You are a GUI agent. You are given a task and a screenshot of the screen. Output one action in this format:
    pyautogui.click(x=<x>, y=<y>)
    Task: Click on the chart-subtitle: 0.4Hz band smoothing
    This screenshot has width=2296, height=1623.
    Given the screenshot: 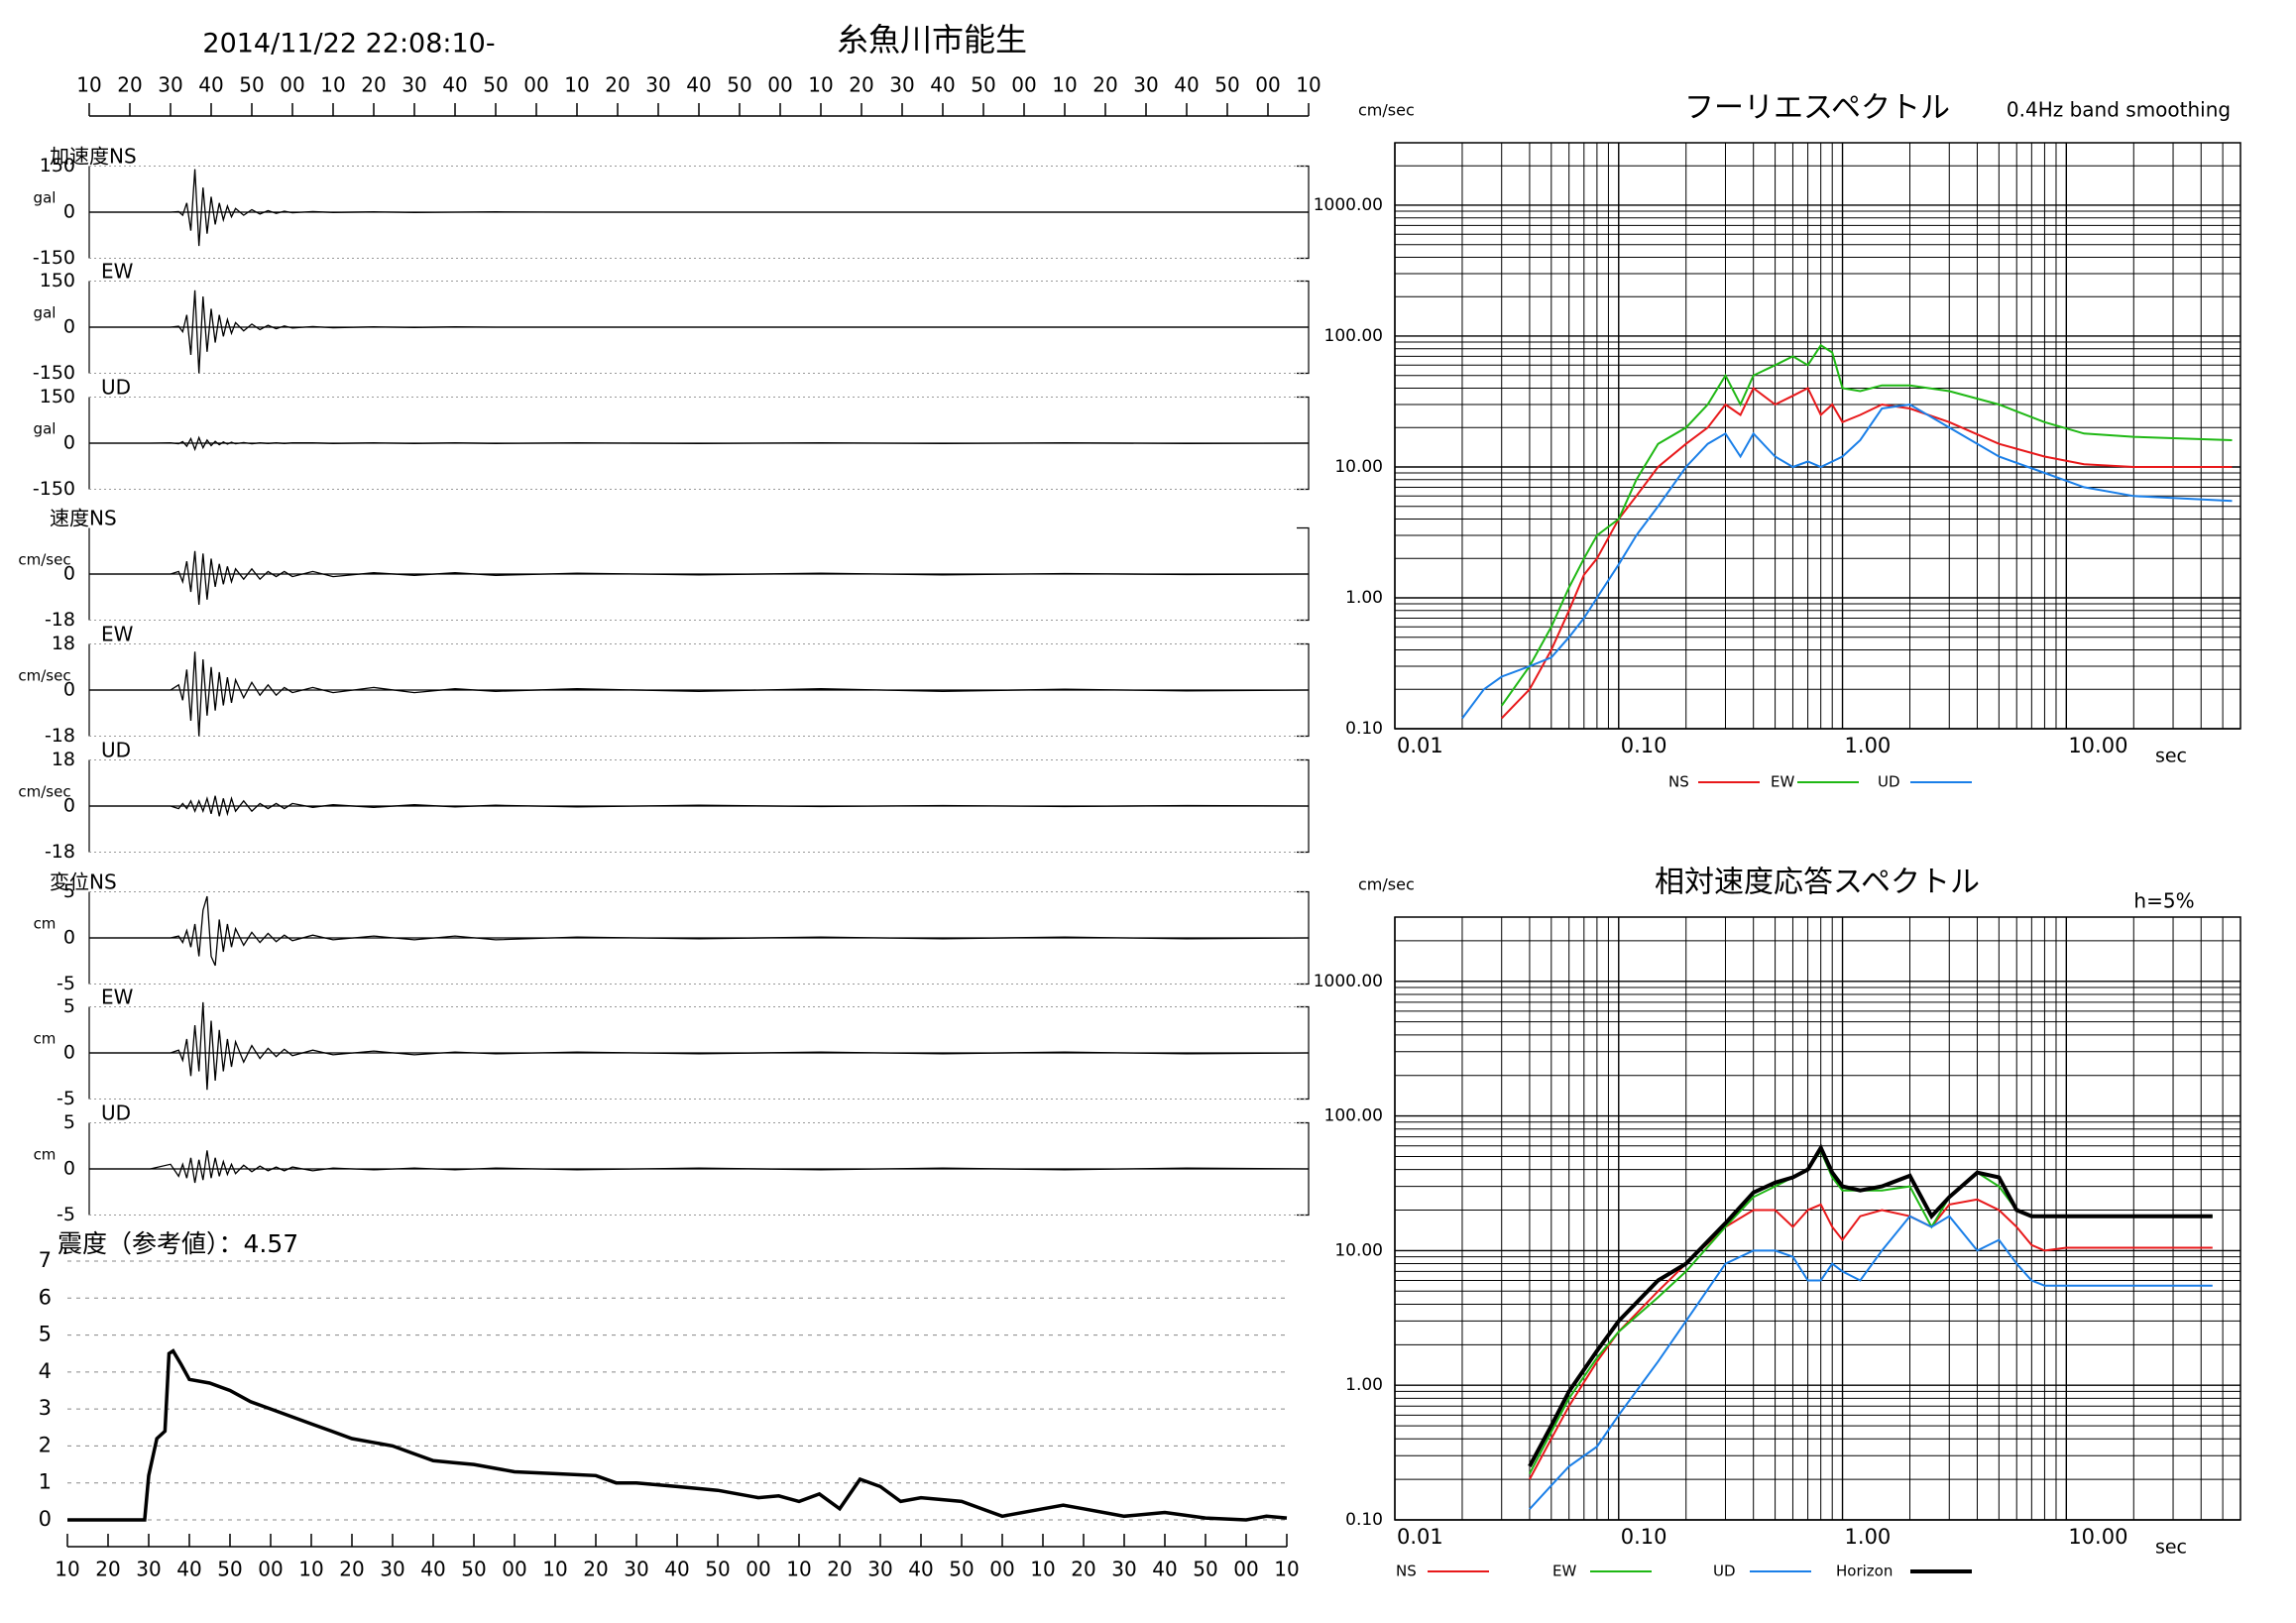 What is the action you would take?
    pyautogui.click(x=2119, y=110)
    